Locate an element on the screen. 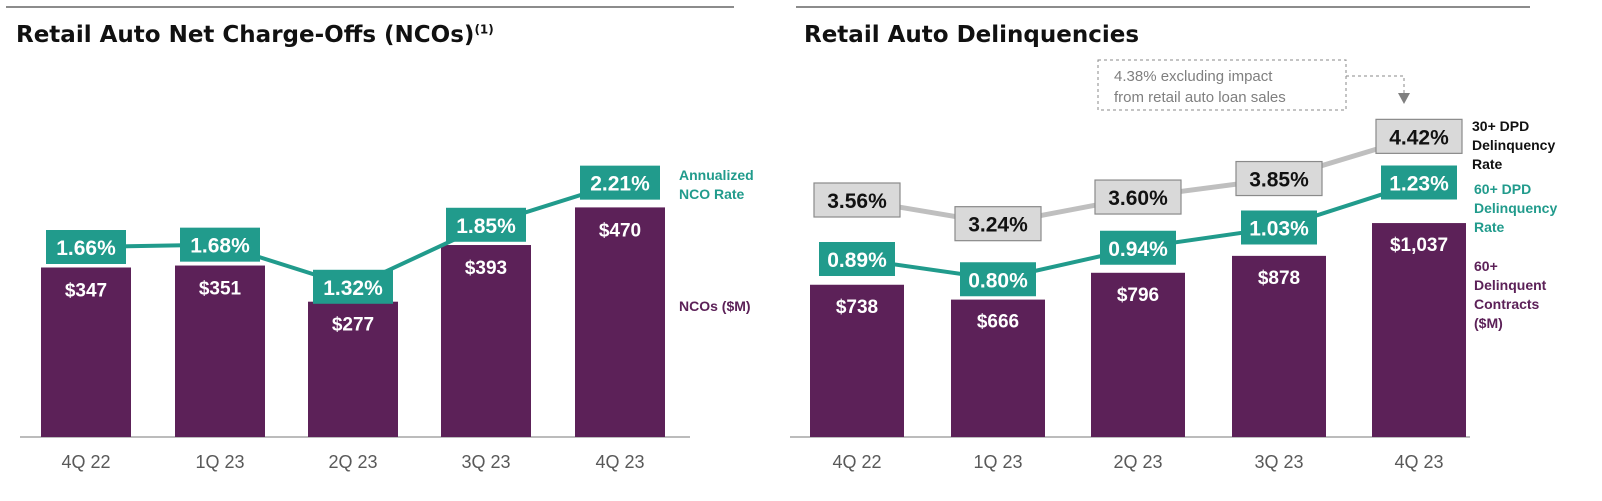  delinquency-chart-title: Retail Auto Delinquencies is located at coordinates (972, 35).